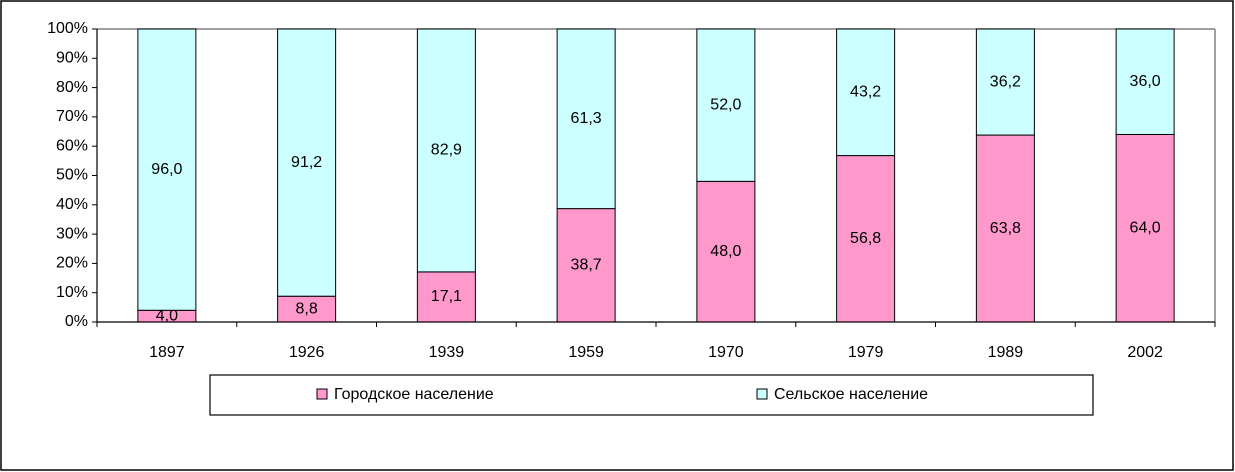  I want to click on x-tick-label: 1959, so click(586, 352).